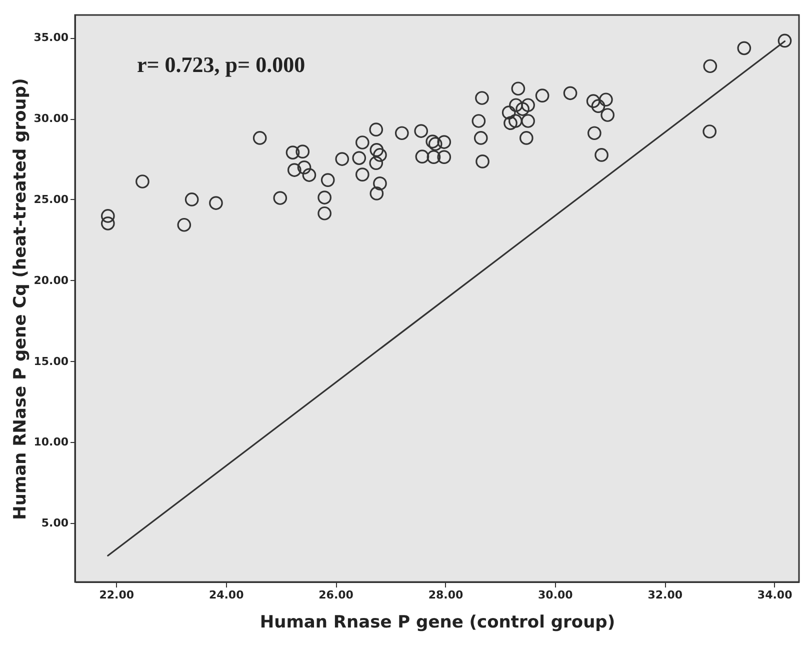 The image size is (804, 659). Describe the element at coordinates (336, 595) in the screenshot. I see `x-tick-label: 26.00` at that location.